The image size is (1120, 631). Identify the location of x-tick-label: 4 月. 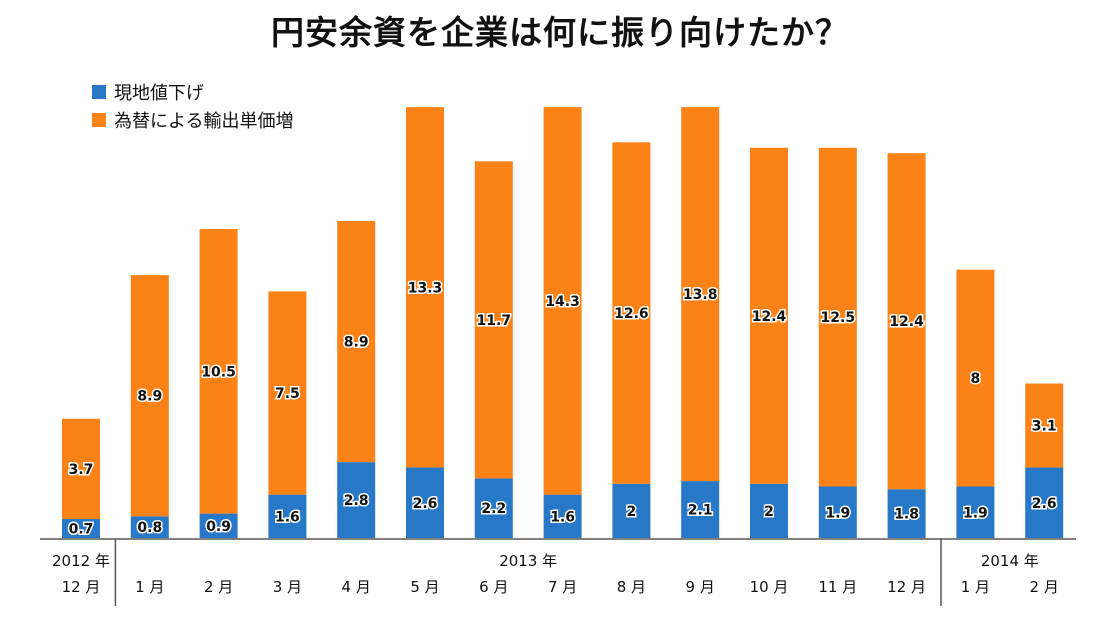
(356, 587).